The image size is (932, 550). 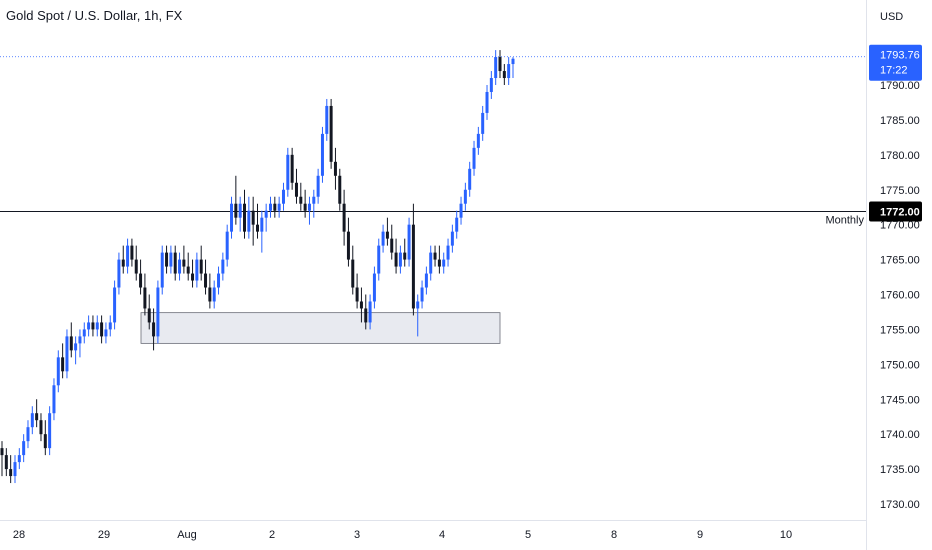 What do you see at coordinates (900, 191) in the screenshot?
I see `y-tick-label: 1775.00` at bounding box center [900, 191].